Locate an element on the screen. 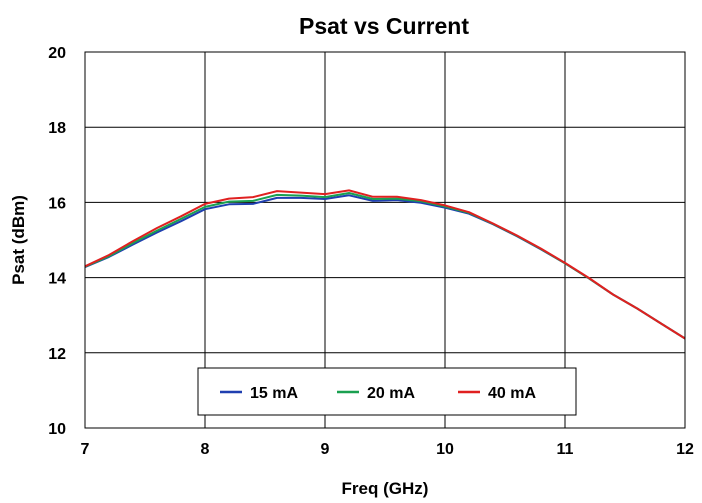 This screenshot has width=702, height=503. legend-label-0: 15 mA is located at coordinates (274, 393).